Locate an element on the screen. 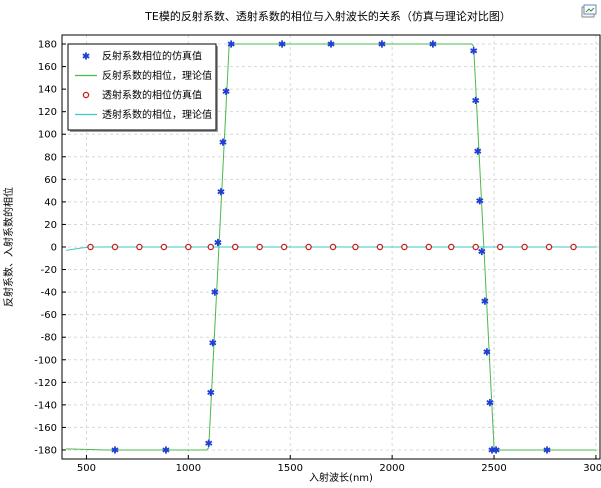 The height and width of the screenshot is (488, 601). legend-label-reflection-theory: 反射系数的相位，理论值 is located at coordinates (157, 75).